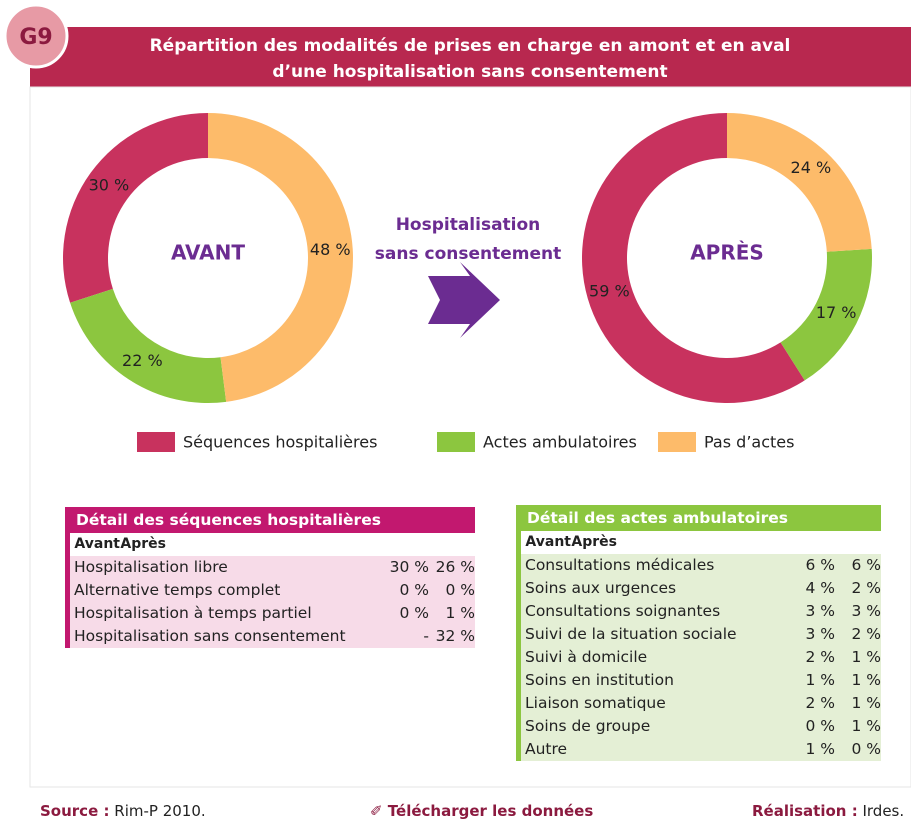 The image size is (911, 832). What do you see at coordinates (151, 567) in the screenshot?
I see `row-label: Hospitalisation libre` at bounding box center [151, 567].